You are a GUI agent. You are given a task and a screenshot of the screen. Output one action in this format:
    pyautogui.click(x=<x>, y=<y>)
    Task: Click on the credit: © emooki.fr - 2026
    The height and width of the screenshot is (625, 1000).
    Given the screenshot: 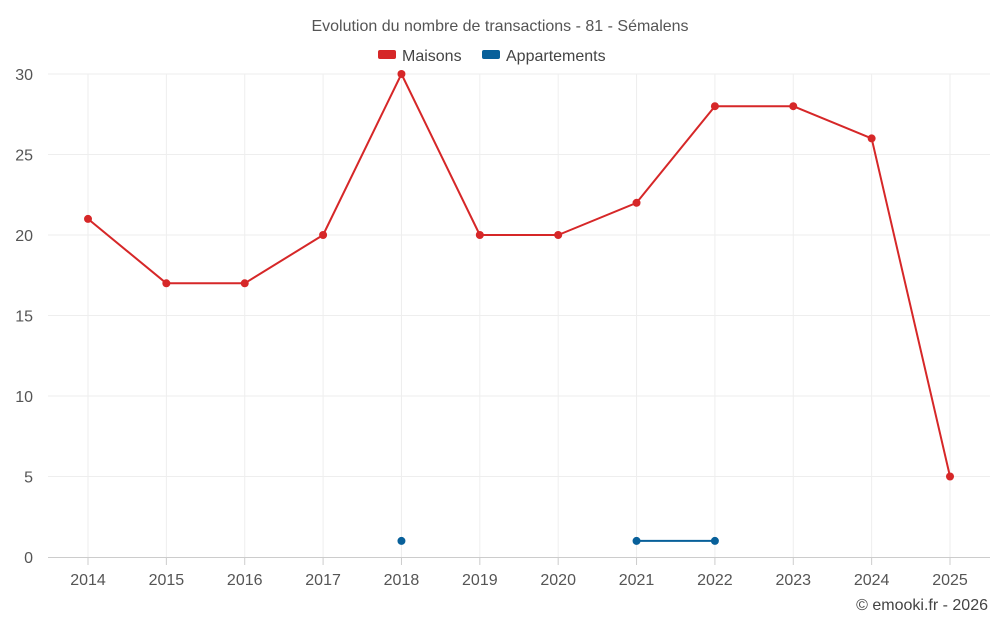 What is the action you would take?
    pyautogui.click(x=922, y=605)
    